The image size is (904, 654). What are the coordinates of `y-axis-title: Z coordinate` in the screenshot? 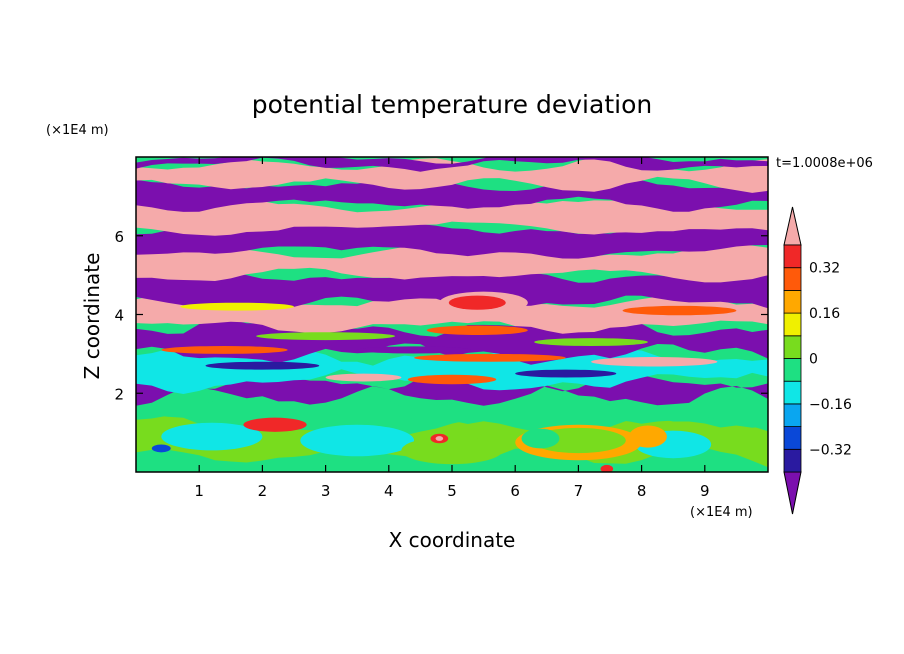 It's located at (92, 316).